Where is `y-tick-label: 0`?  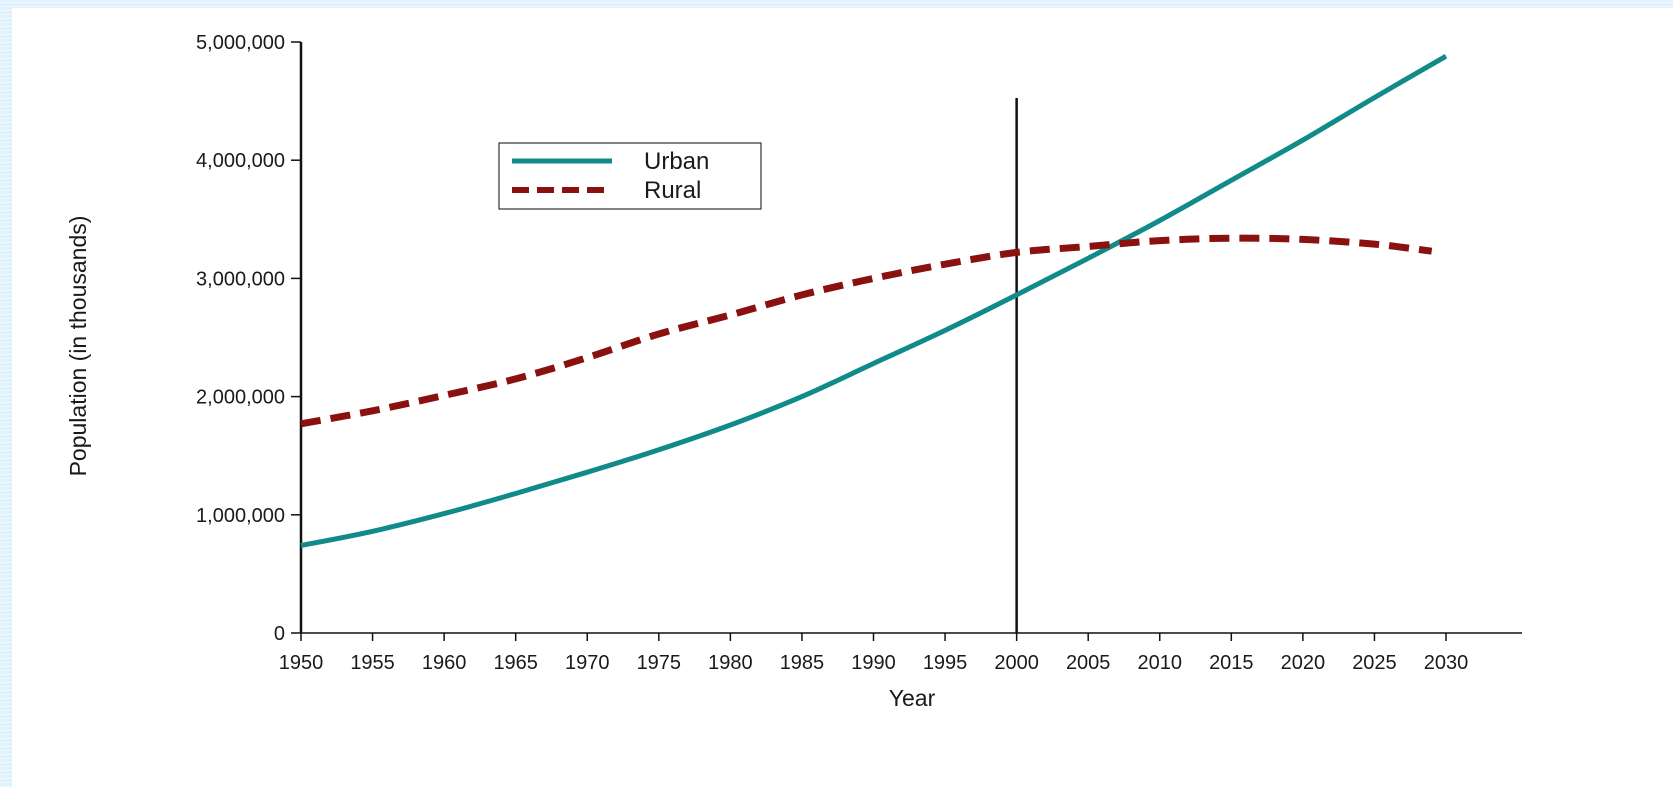
y-tick-label: 0 is located at coordinates (279, 634).